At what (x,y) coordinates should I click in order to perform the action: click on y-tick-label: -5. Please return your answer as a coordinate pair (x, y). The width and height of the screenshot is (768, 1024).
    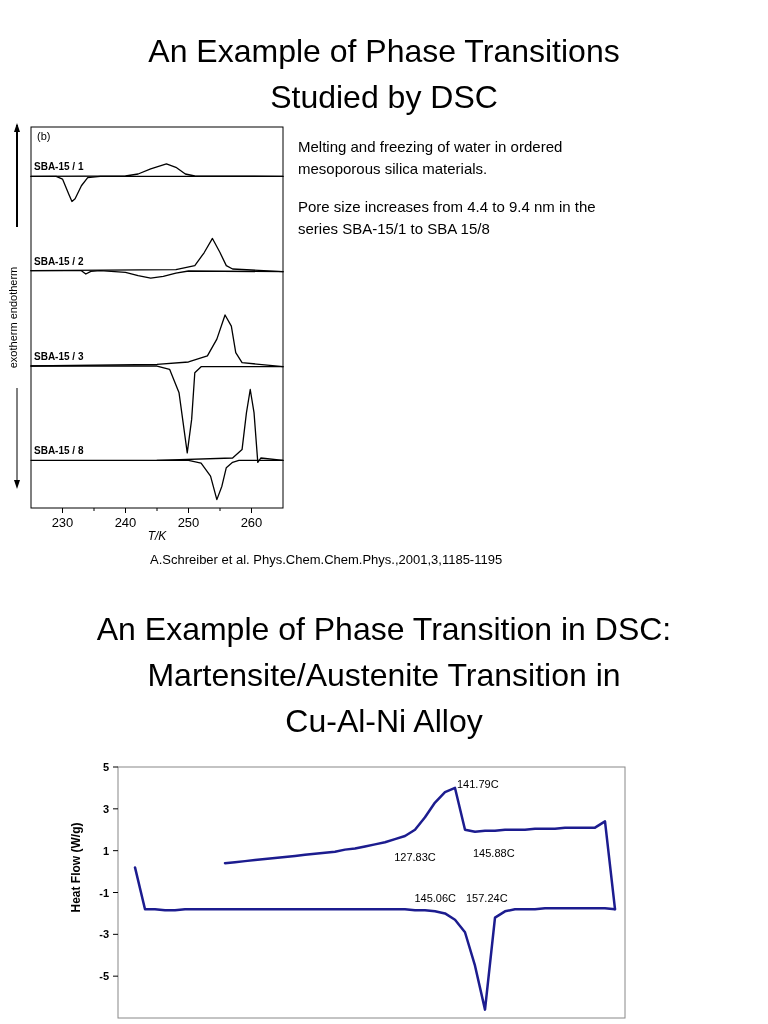
    Looking at the image, I should click on (104, 976).